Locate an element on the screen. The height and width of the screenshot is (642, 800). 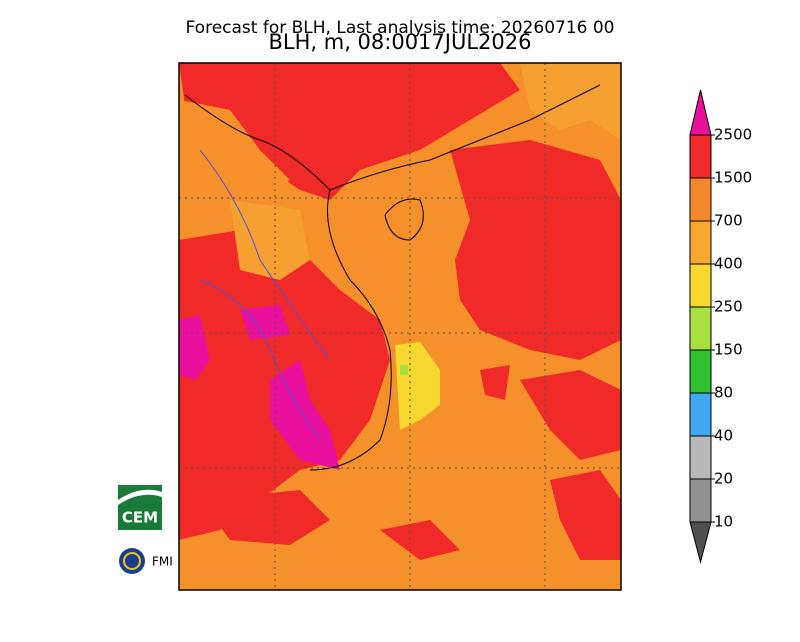
colorbar-top-arrow is located at coordinates (700, 112).